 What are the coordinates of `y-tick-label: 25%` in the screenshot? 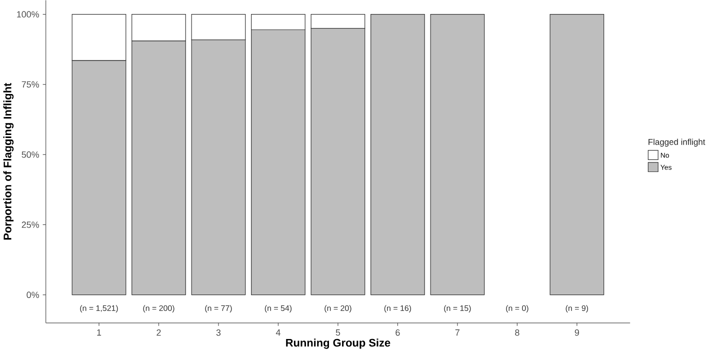 It's located at (30, 225).